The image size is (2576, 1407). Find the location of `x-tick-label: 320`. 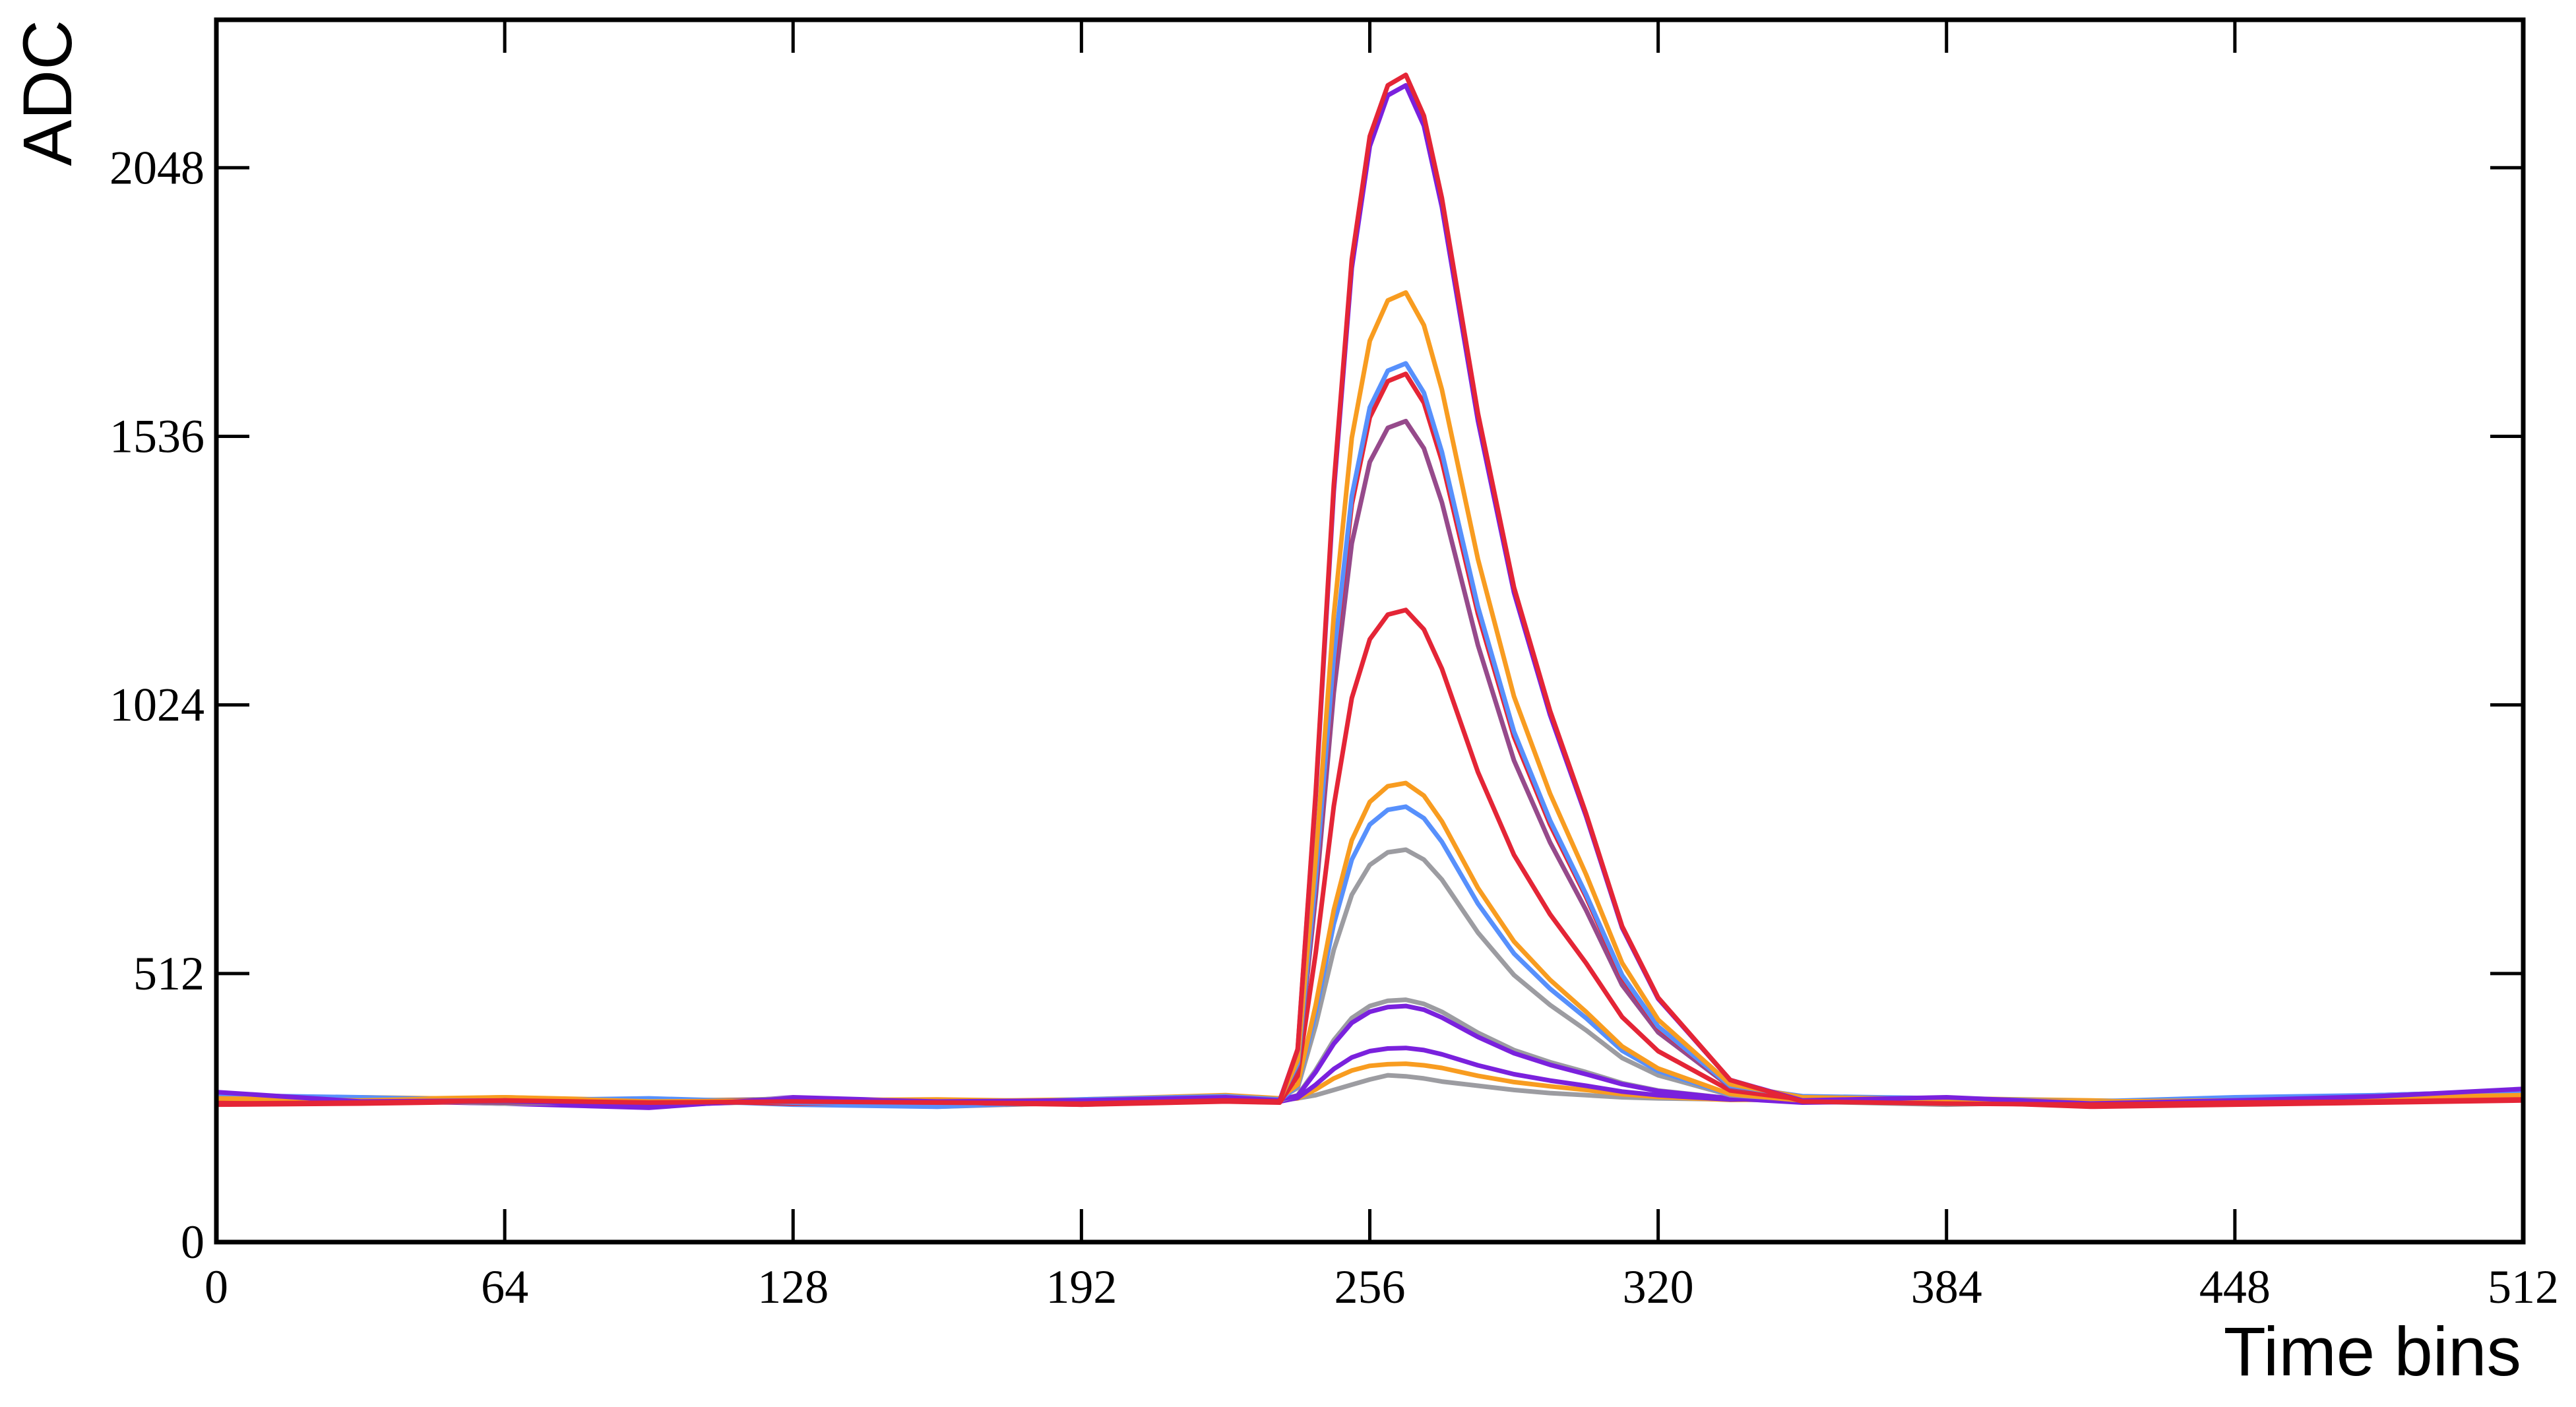

x-tick-label: 320 is located at coordinates (1658, 1287).